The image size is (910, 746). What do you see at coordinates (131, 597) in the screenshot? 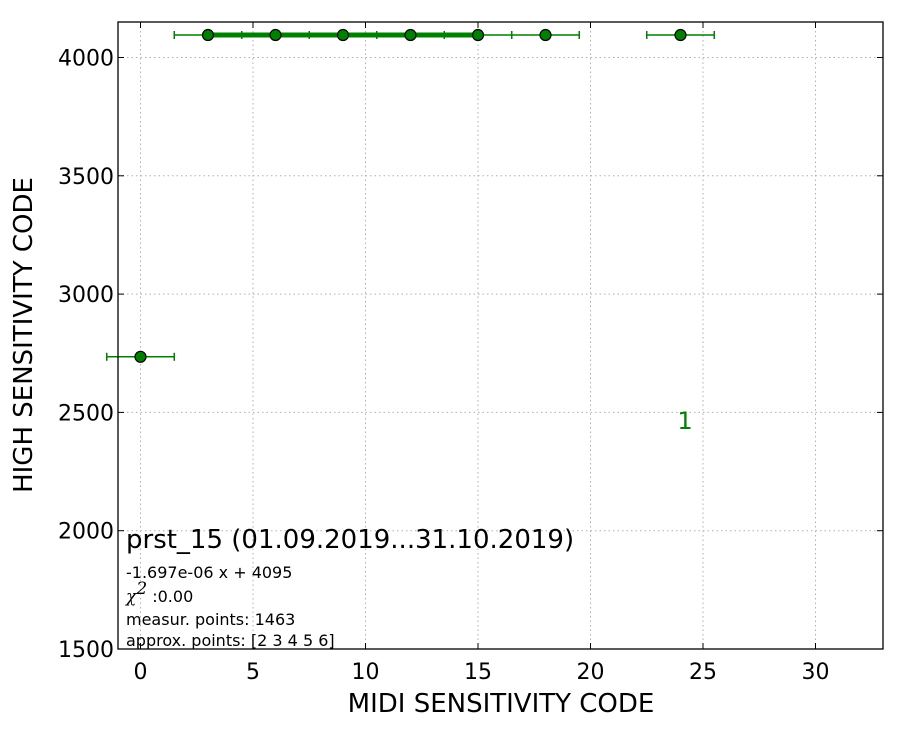
I see `chi-symbol: χ` at bounding box center [131, 597].